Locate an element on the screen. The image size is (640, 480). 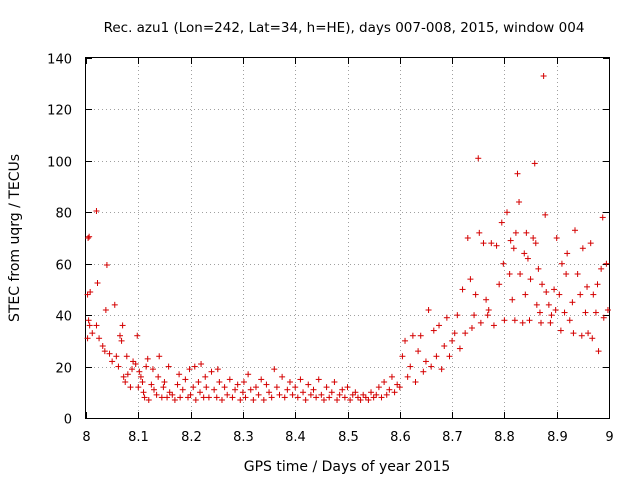
x-tick-label: 9 is located at coordinates (609, 437).